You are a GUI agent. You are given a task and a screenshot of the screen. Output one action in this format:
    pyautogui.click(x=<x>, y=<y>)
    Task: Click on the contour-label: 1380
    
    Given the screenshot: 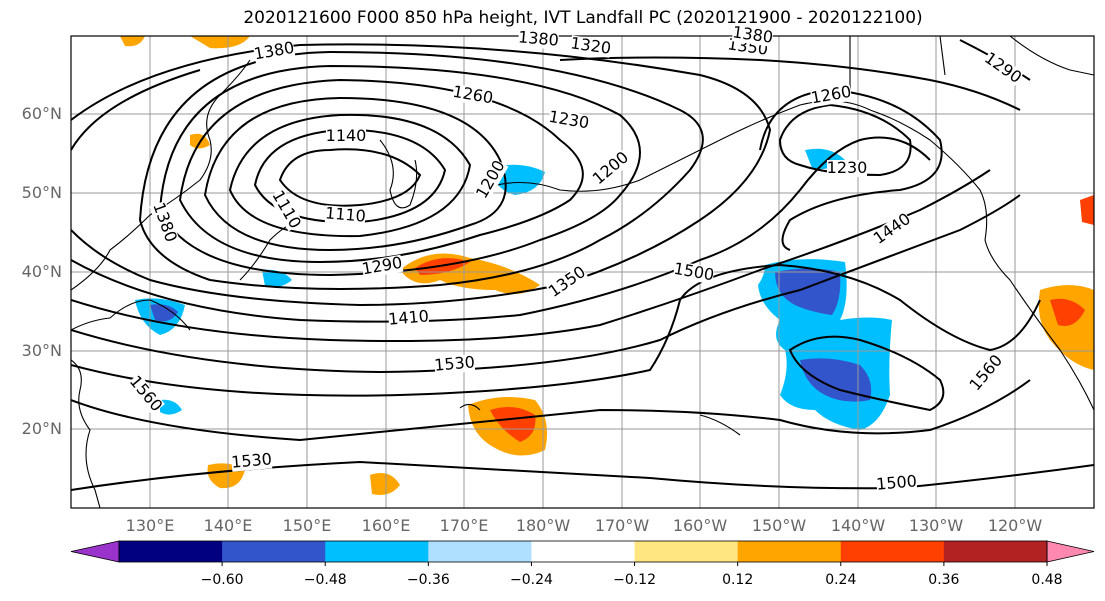 What is the action you would take?
    pyautogui.click(x=538, y=38)
    